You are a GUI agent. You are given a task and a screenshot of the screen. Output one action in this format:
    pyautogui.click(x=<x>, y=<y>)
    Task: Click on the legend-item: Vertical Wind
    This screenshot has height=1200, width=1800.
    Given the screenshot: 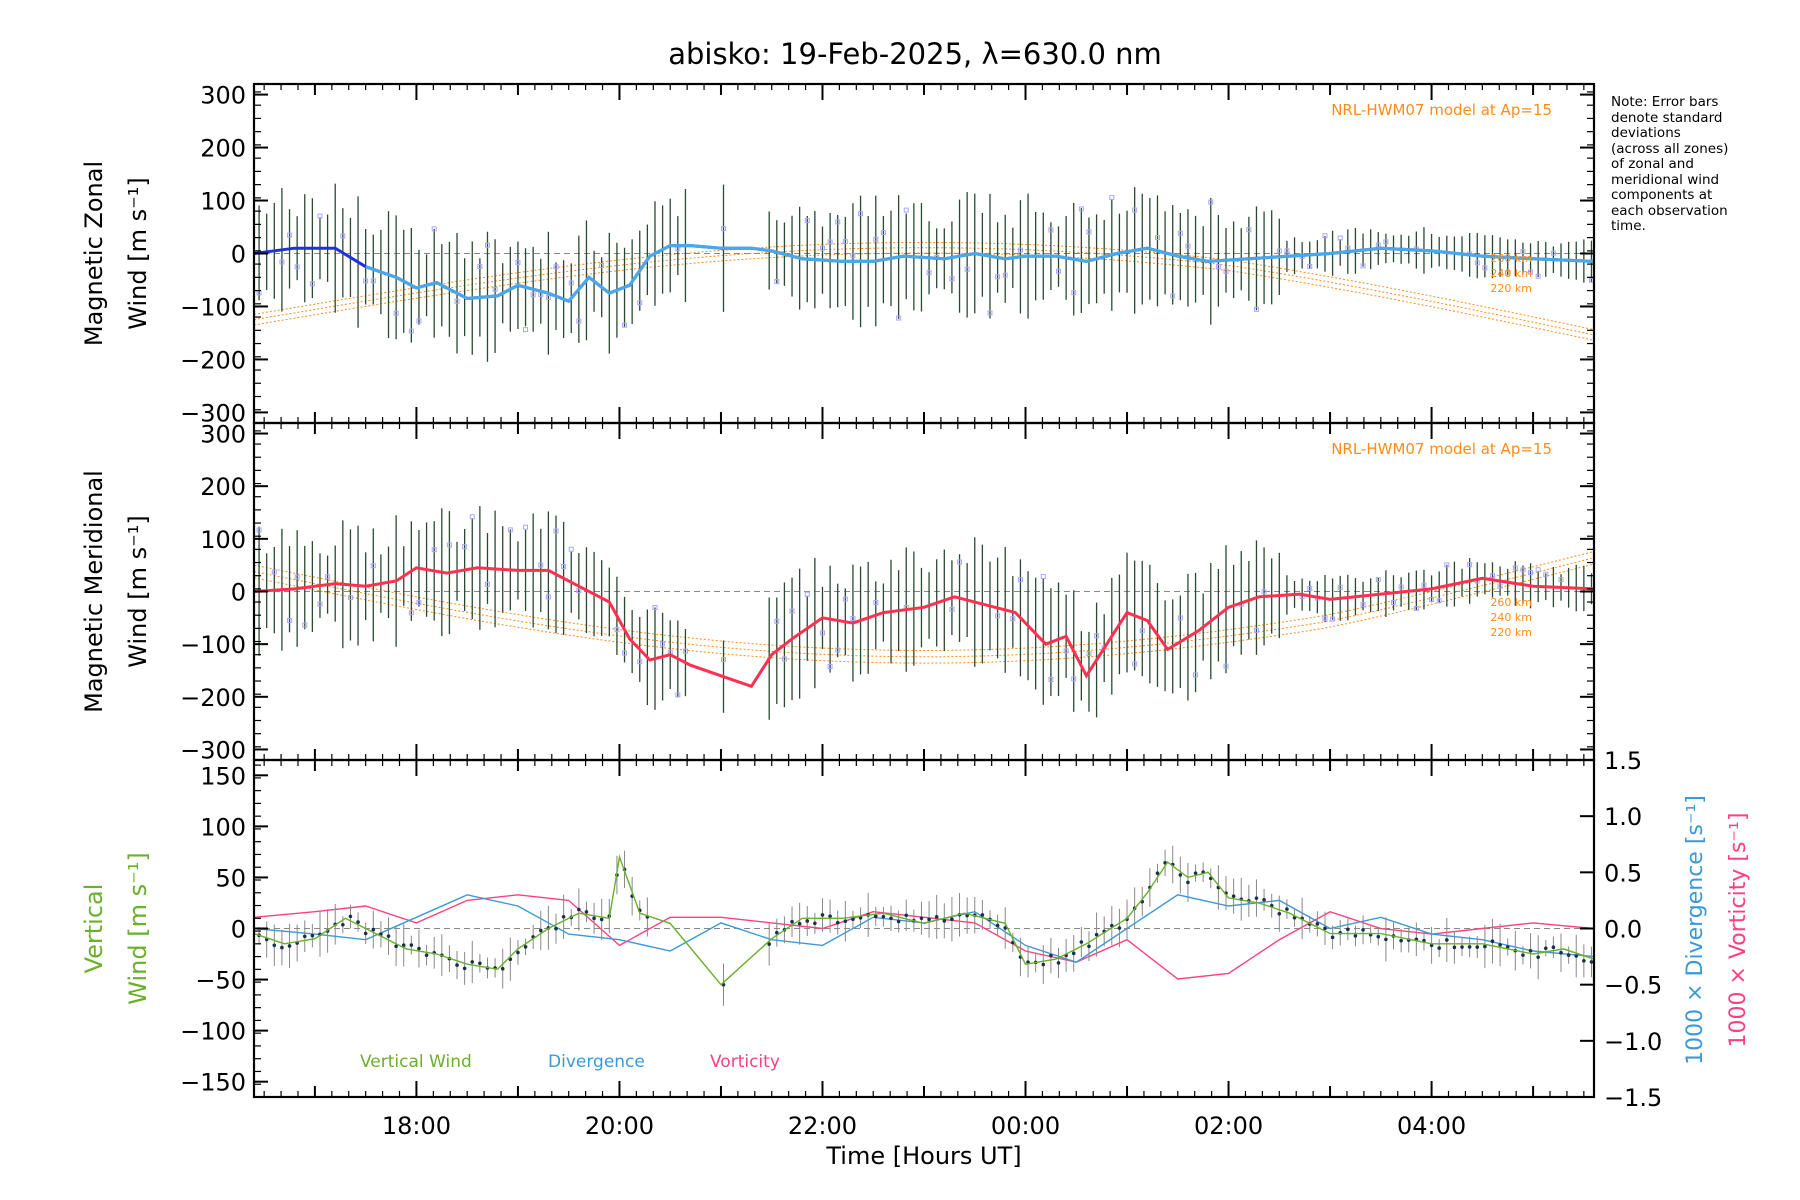 What is the action you would take?
    pyautogui.click(x=416, y=1062)
    